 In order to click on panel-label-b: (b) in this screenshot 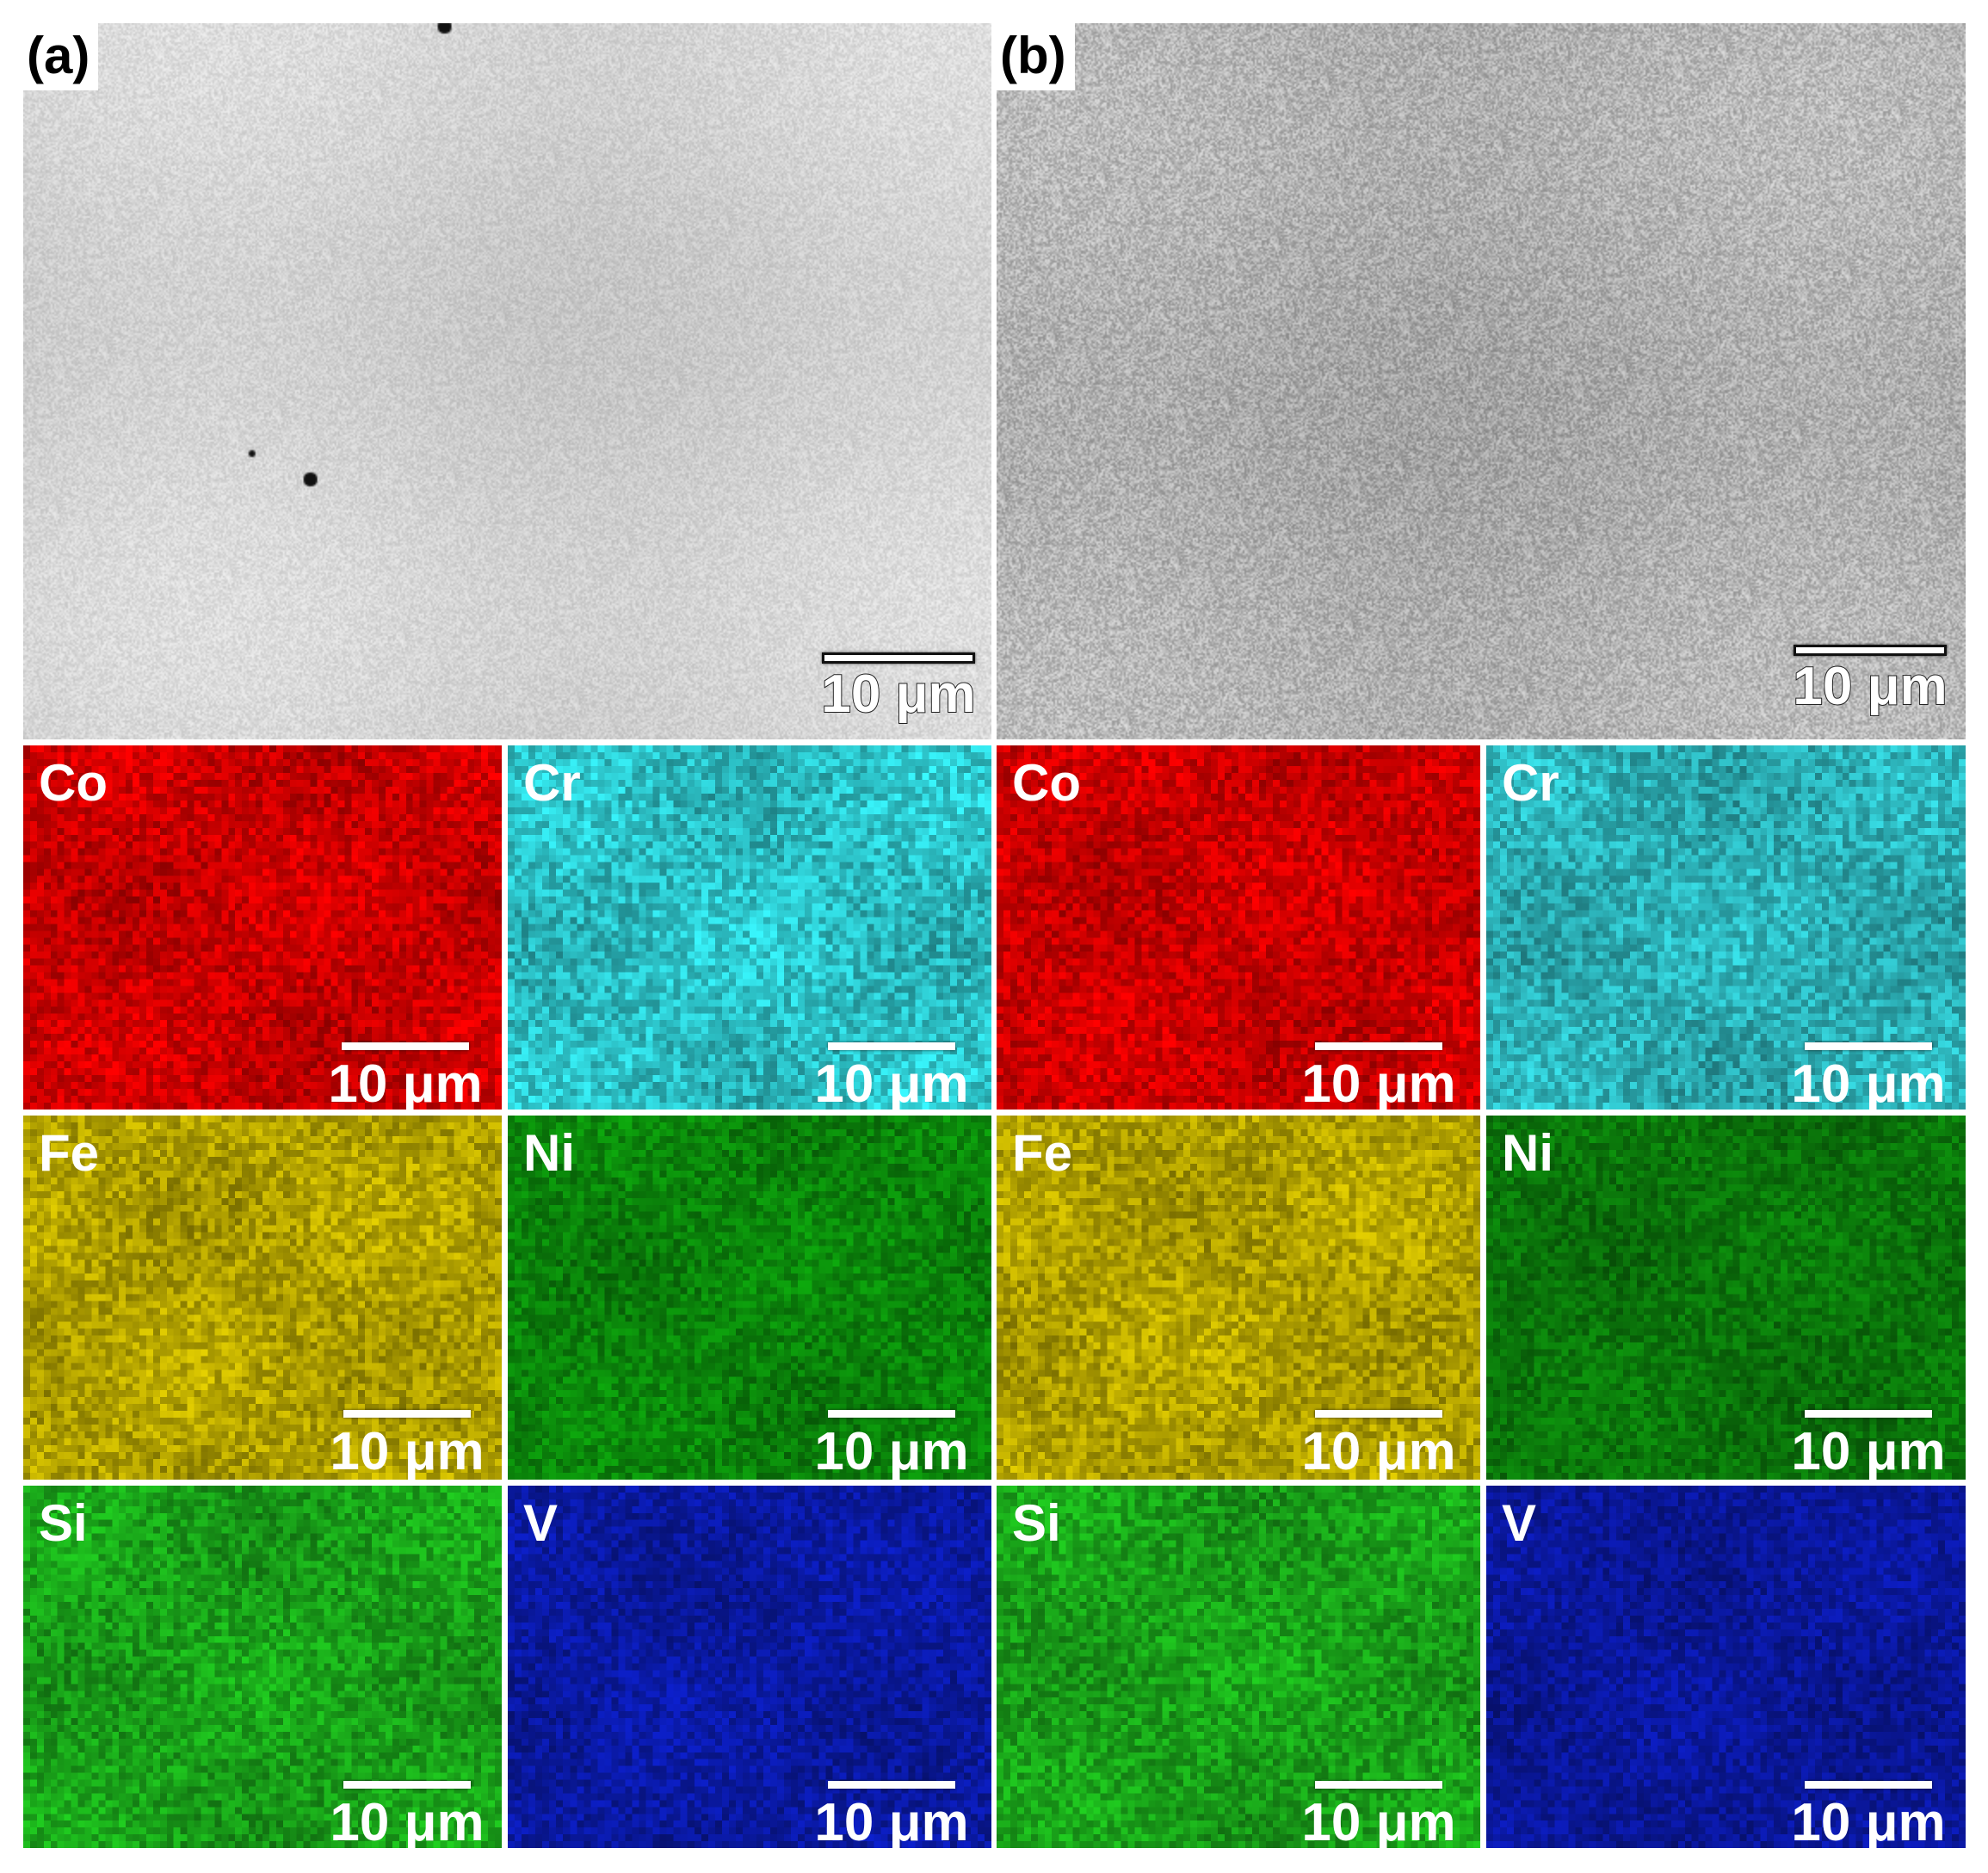, I will do `click(1036, 56)`.